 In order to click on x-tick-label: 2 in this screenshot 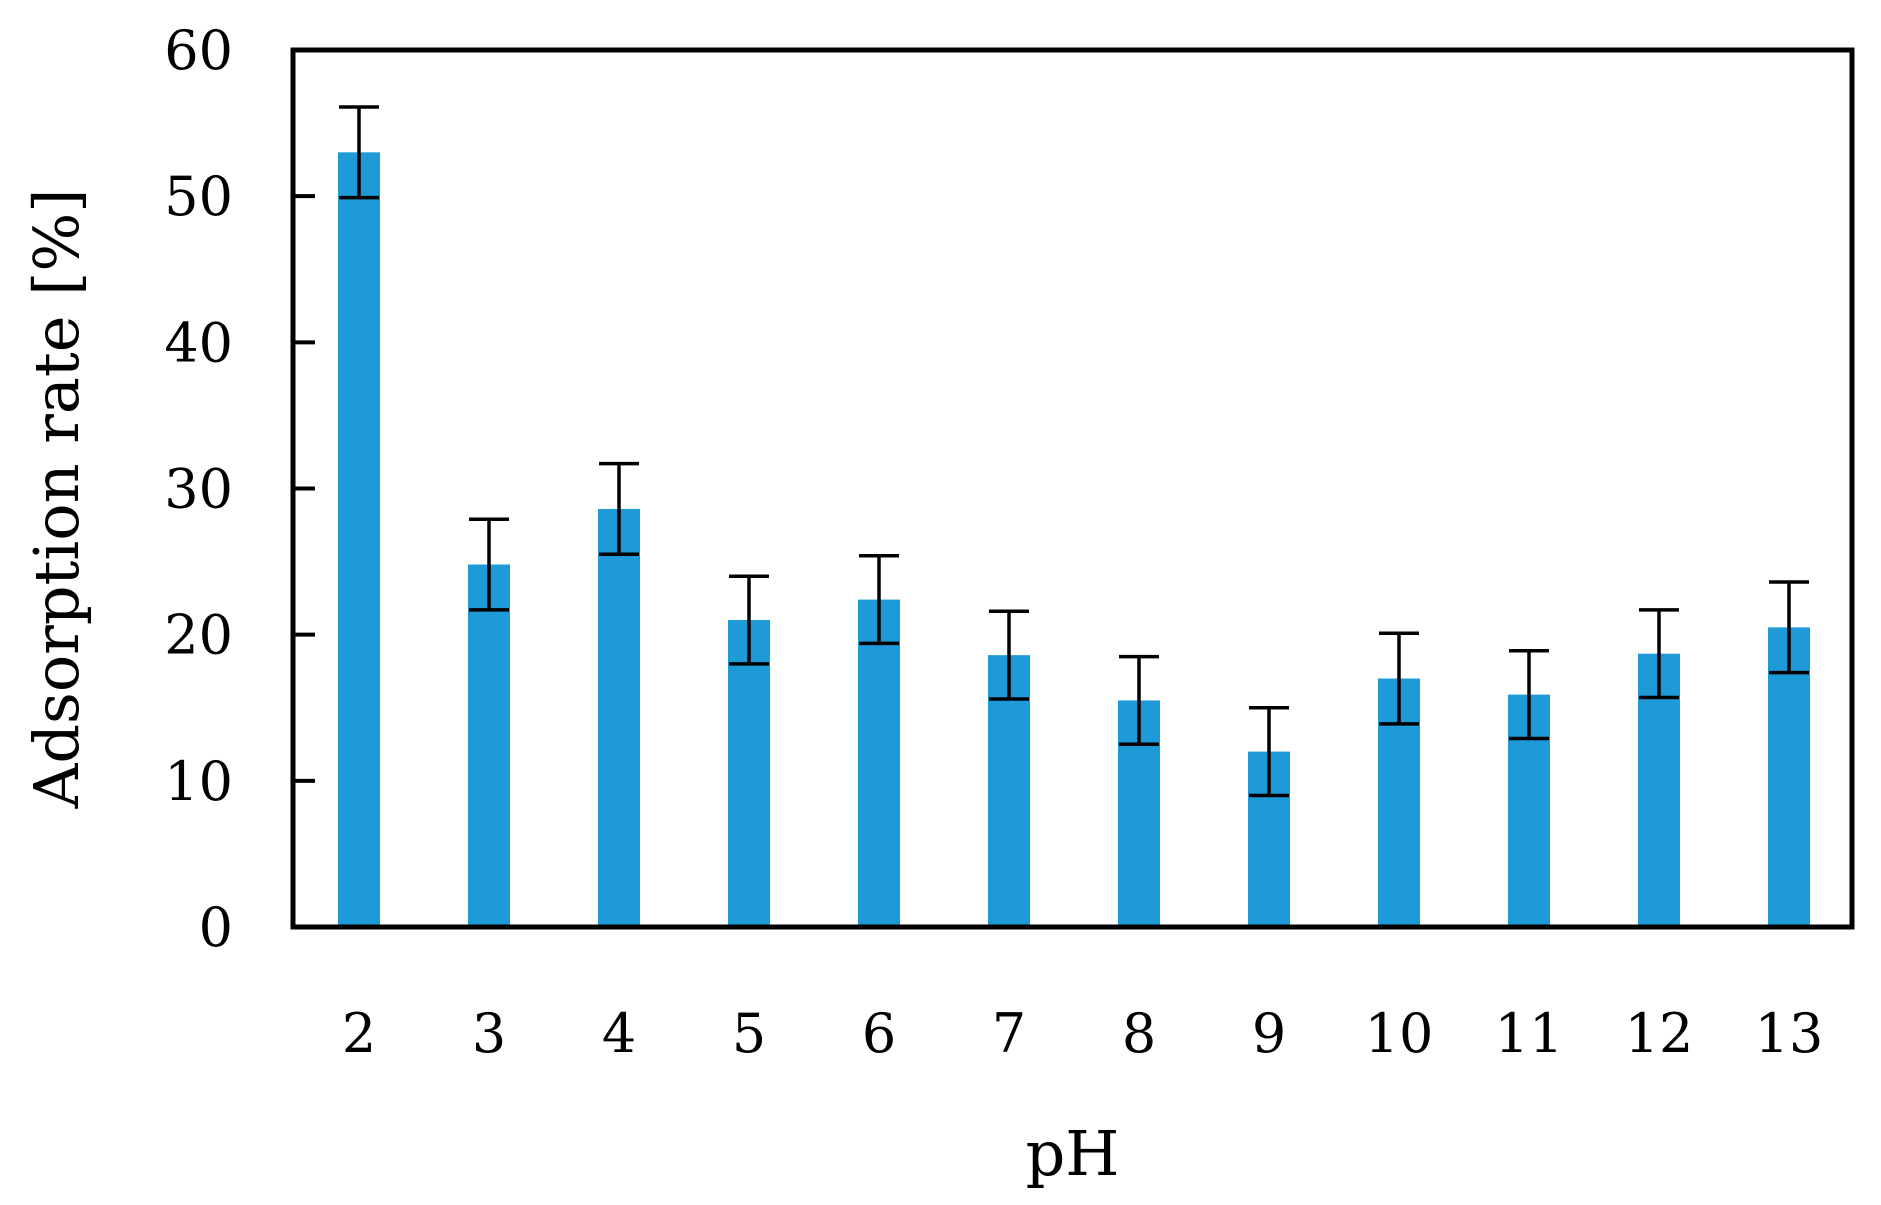, I will do `click(359, 1033)`.